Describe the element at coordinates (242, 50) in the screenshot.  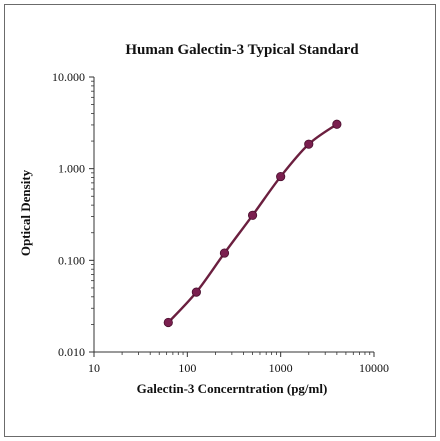
I see `chart-title: Human Galectin-3 Typical Standard` at that location.